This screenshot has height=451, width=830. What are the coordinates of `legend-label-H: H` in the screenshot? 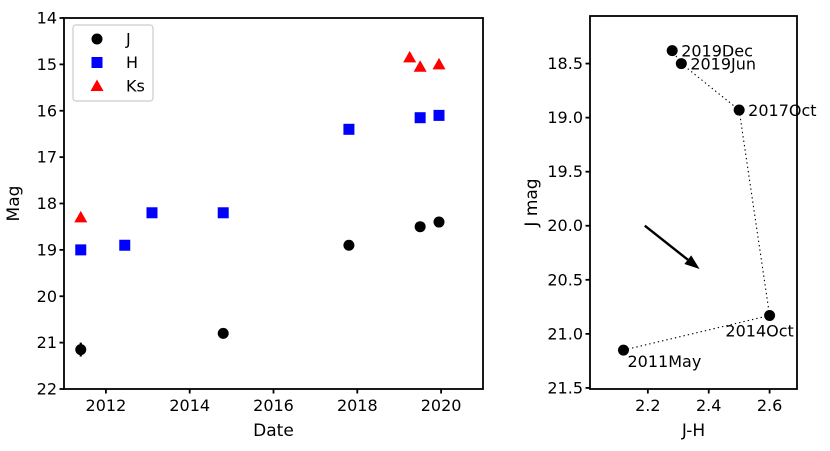 It's located at (132, 62).